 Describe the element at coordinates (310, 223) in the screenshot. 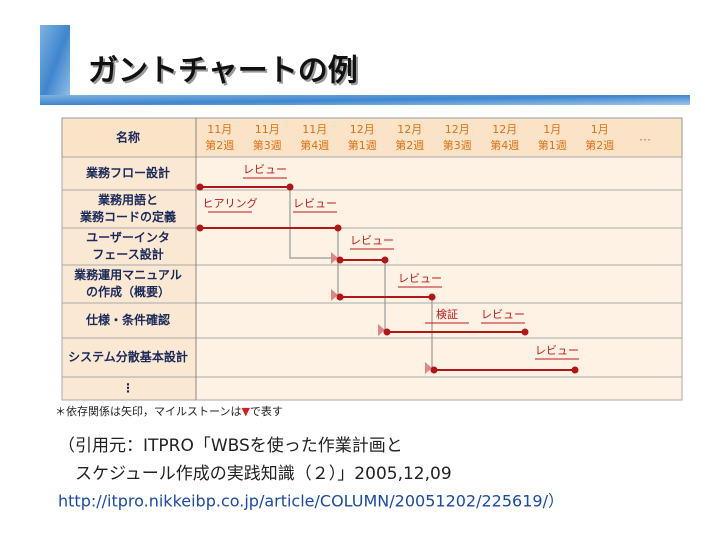

I see `dependency-arrow` at that location.